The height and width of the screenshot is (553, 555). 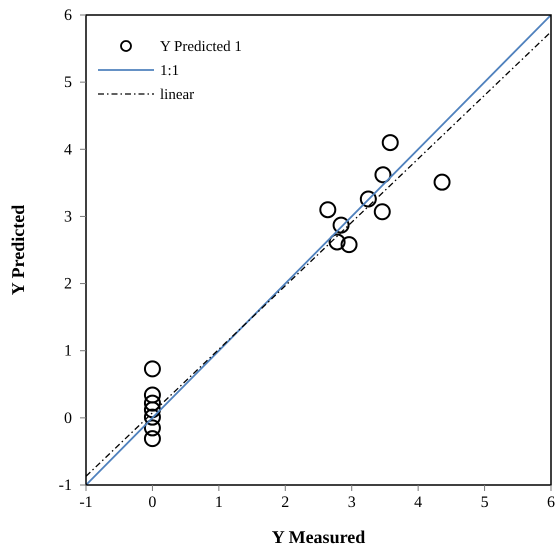 I want to click on y-tick-label: 1, so click(x=68, y=351).